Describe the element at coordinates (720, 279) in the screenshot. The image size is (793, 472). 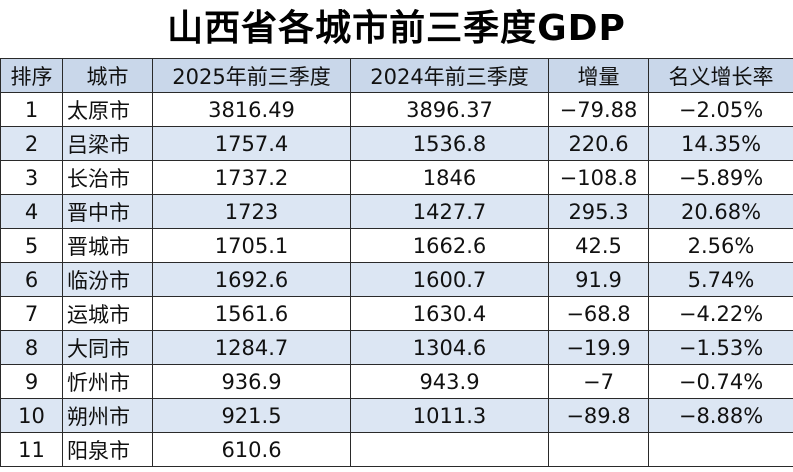
I see `table-cell: 5.74%` at that location.